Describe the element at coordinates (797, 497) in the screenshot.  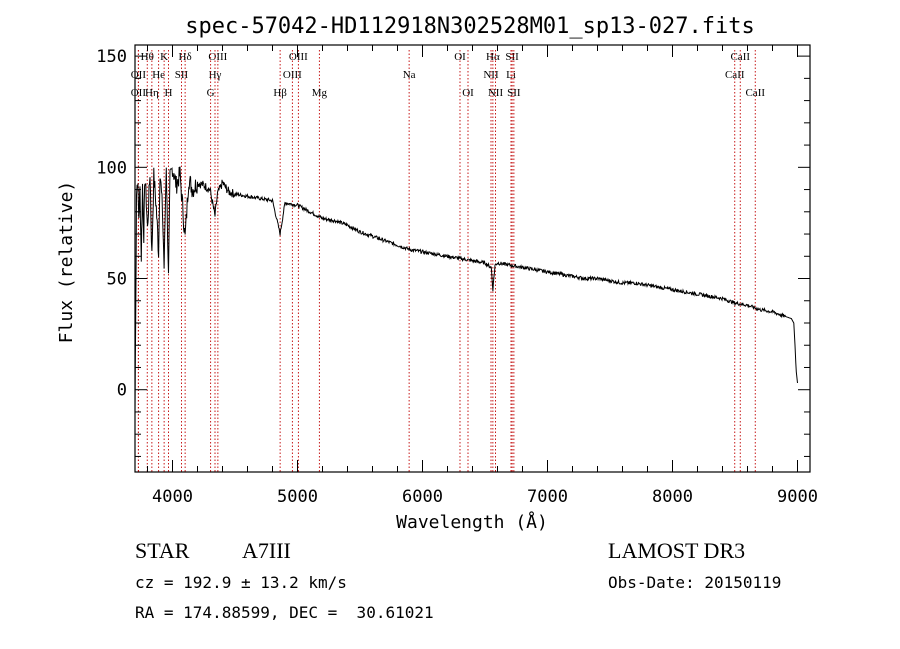
I see `x-tick-label: 9000` at that location.